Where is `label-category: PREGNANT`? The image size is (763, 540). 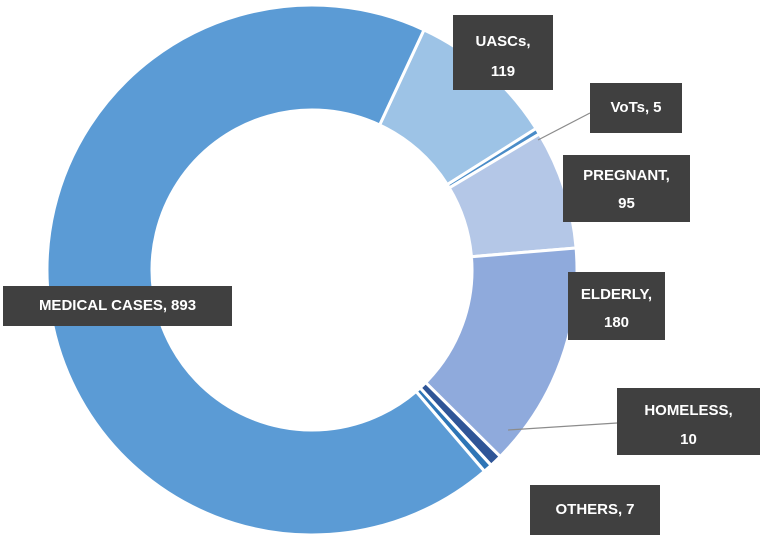
label-category: PREGNANT is located at coordinates (625, 175).